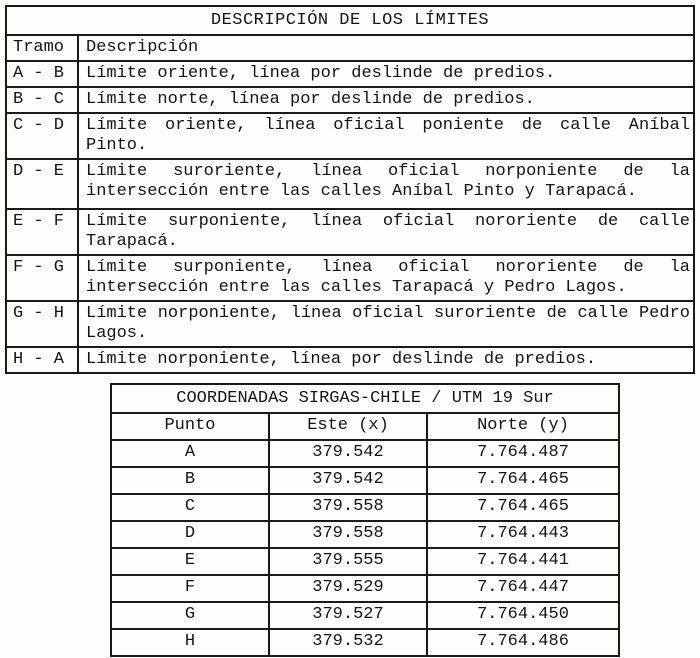 The width and height of the screenshot is (700, 658). I want to click on table-row: H 379.532 7.764.486, so click(365, 642).